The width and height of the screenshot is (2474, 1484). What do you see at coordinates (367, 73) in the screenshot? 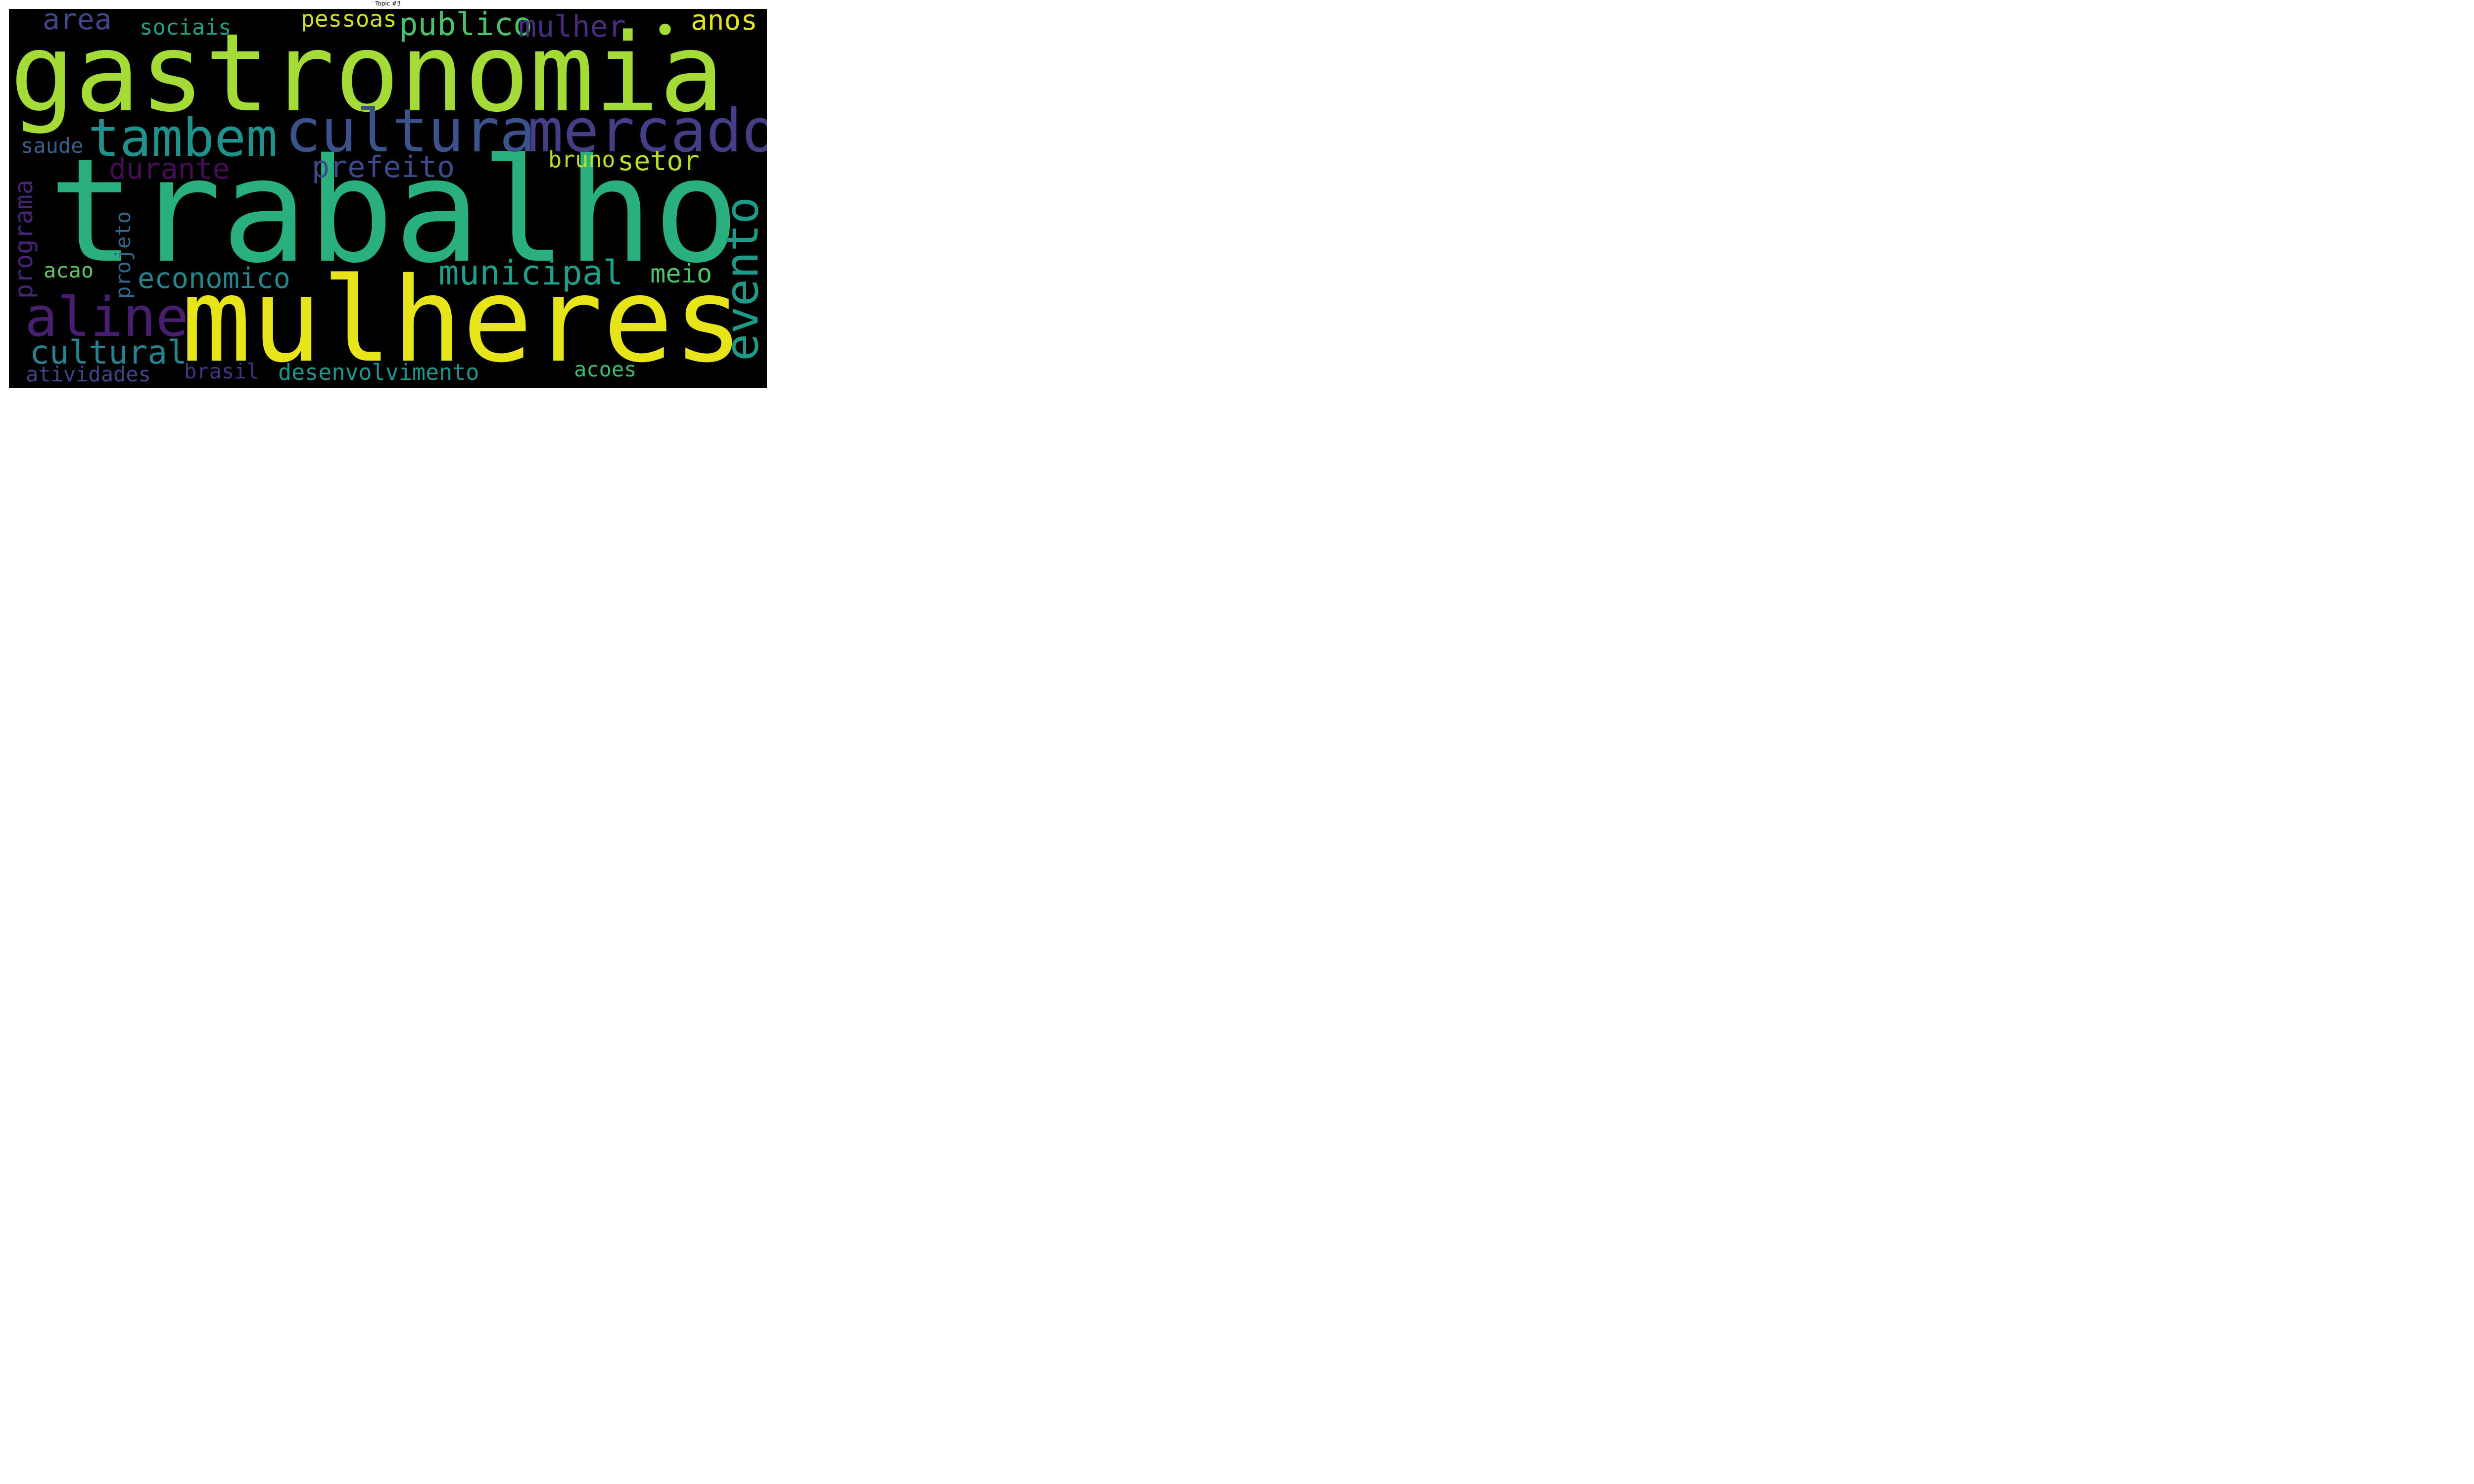
I see `word-gastronomia: gastronomia` at bounding box center [367, 73].